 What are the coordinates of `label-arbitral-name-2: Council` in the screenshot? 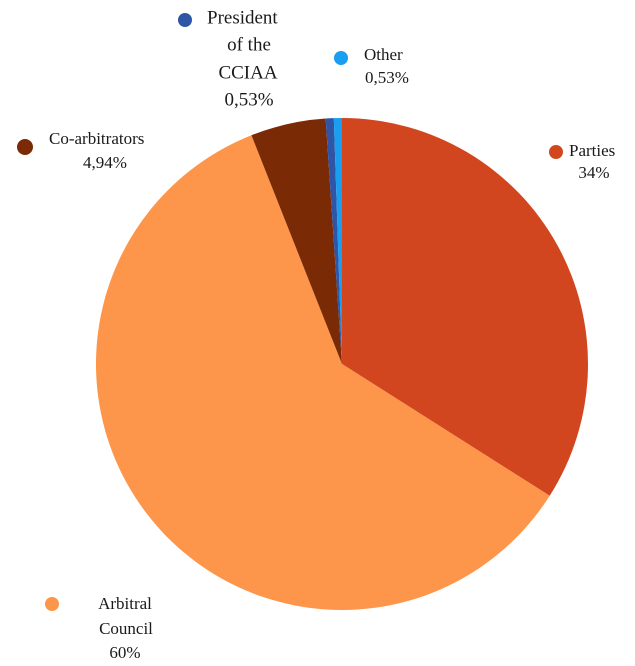 It's located at (126, 628).